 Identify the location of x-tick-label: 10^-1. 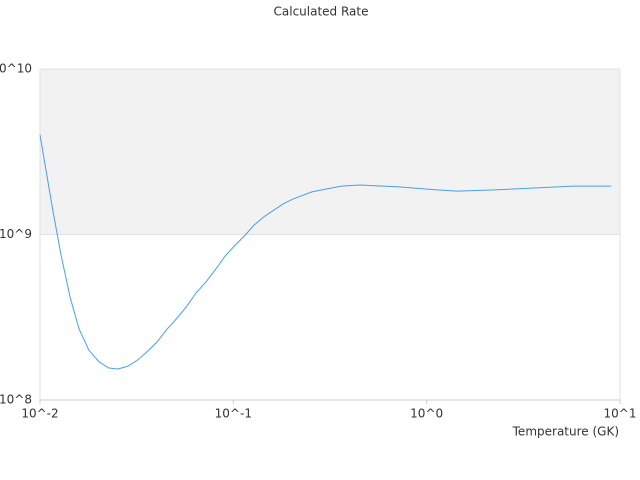
(233, 414).